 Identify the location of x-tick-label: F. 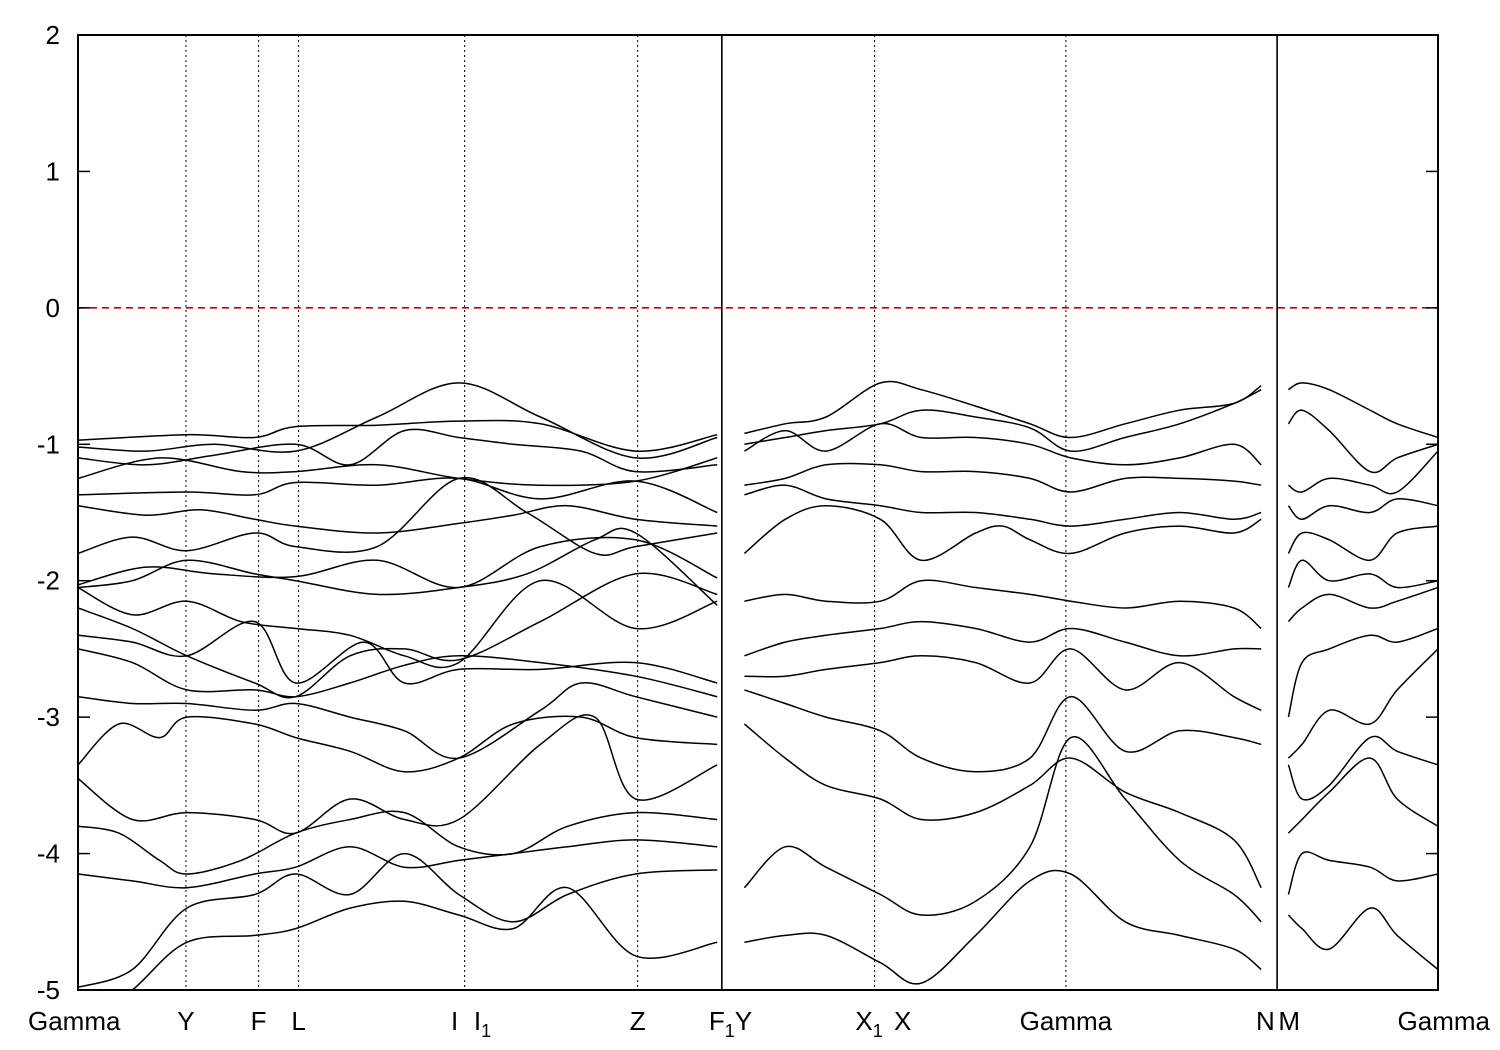
(259, 1021).